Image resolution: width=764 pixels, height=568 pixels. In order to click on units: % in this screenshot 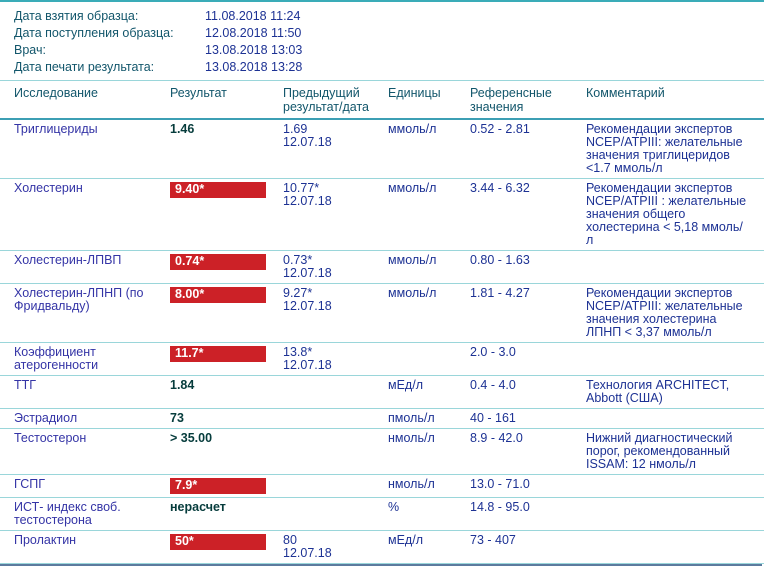, I will do `click(394, 507)`.